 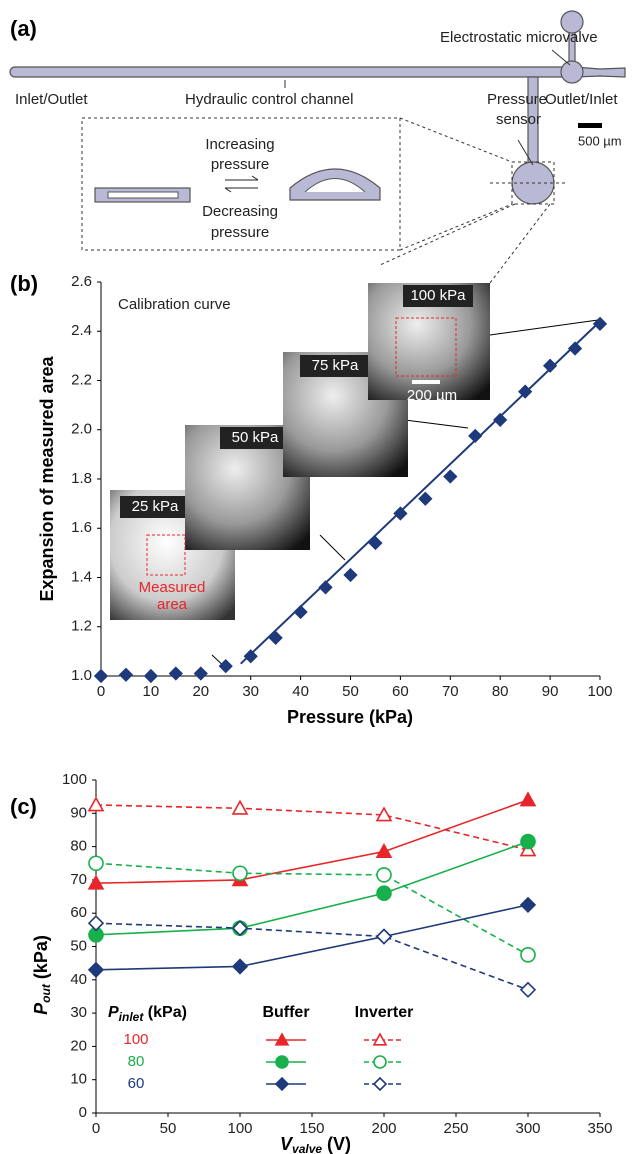 What do you see at coordinates (136, 1061) in the screenshot?
I see `legend-row: 80` at bounding box center [136, 1061].